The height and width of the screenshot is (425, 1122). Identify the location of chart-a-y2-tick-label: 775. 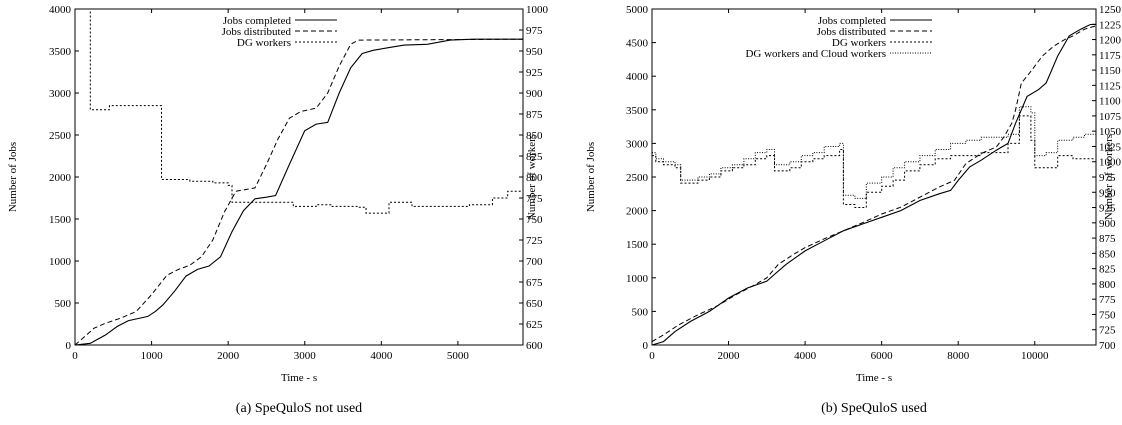
(534, 199).